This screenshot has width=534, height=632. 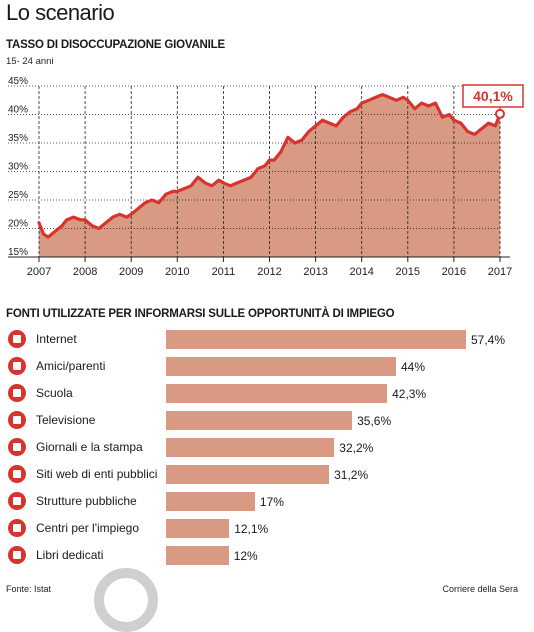 I want to click on bar-row: Centri per l'impiego 12,1%, so click(x=267, y=529).